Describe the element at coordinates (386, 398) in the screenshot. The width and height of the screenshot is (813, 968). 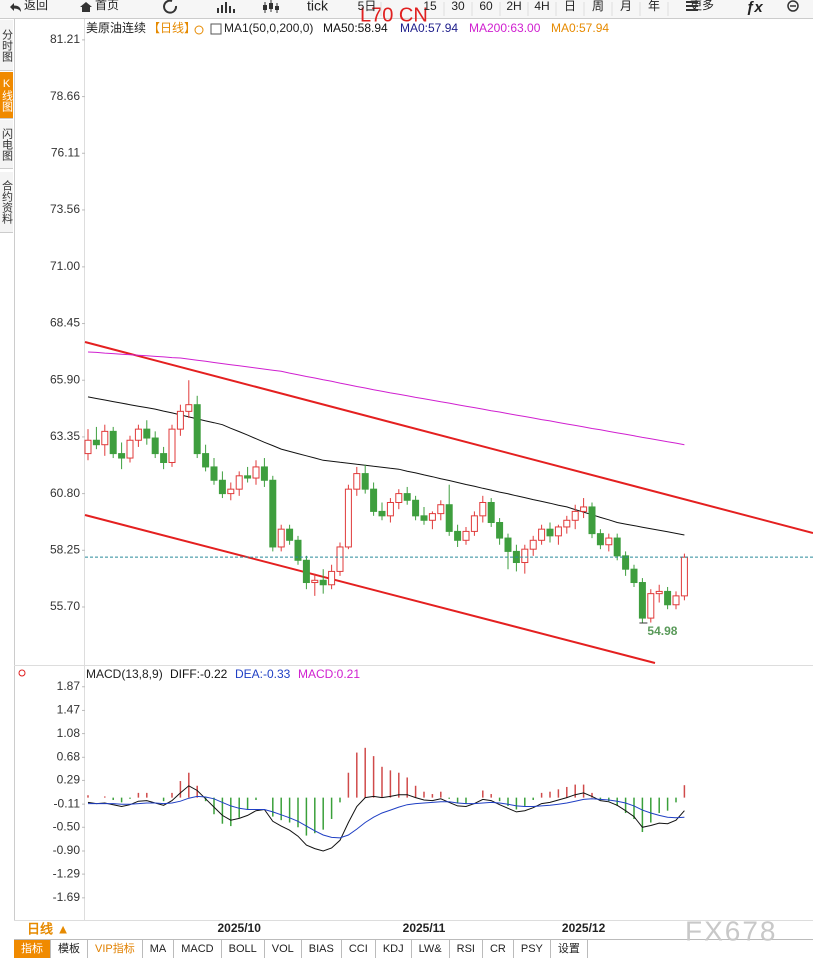
I see `ma-line` at that location.